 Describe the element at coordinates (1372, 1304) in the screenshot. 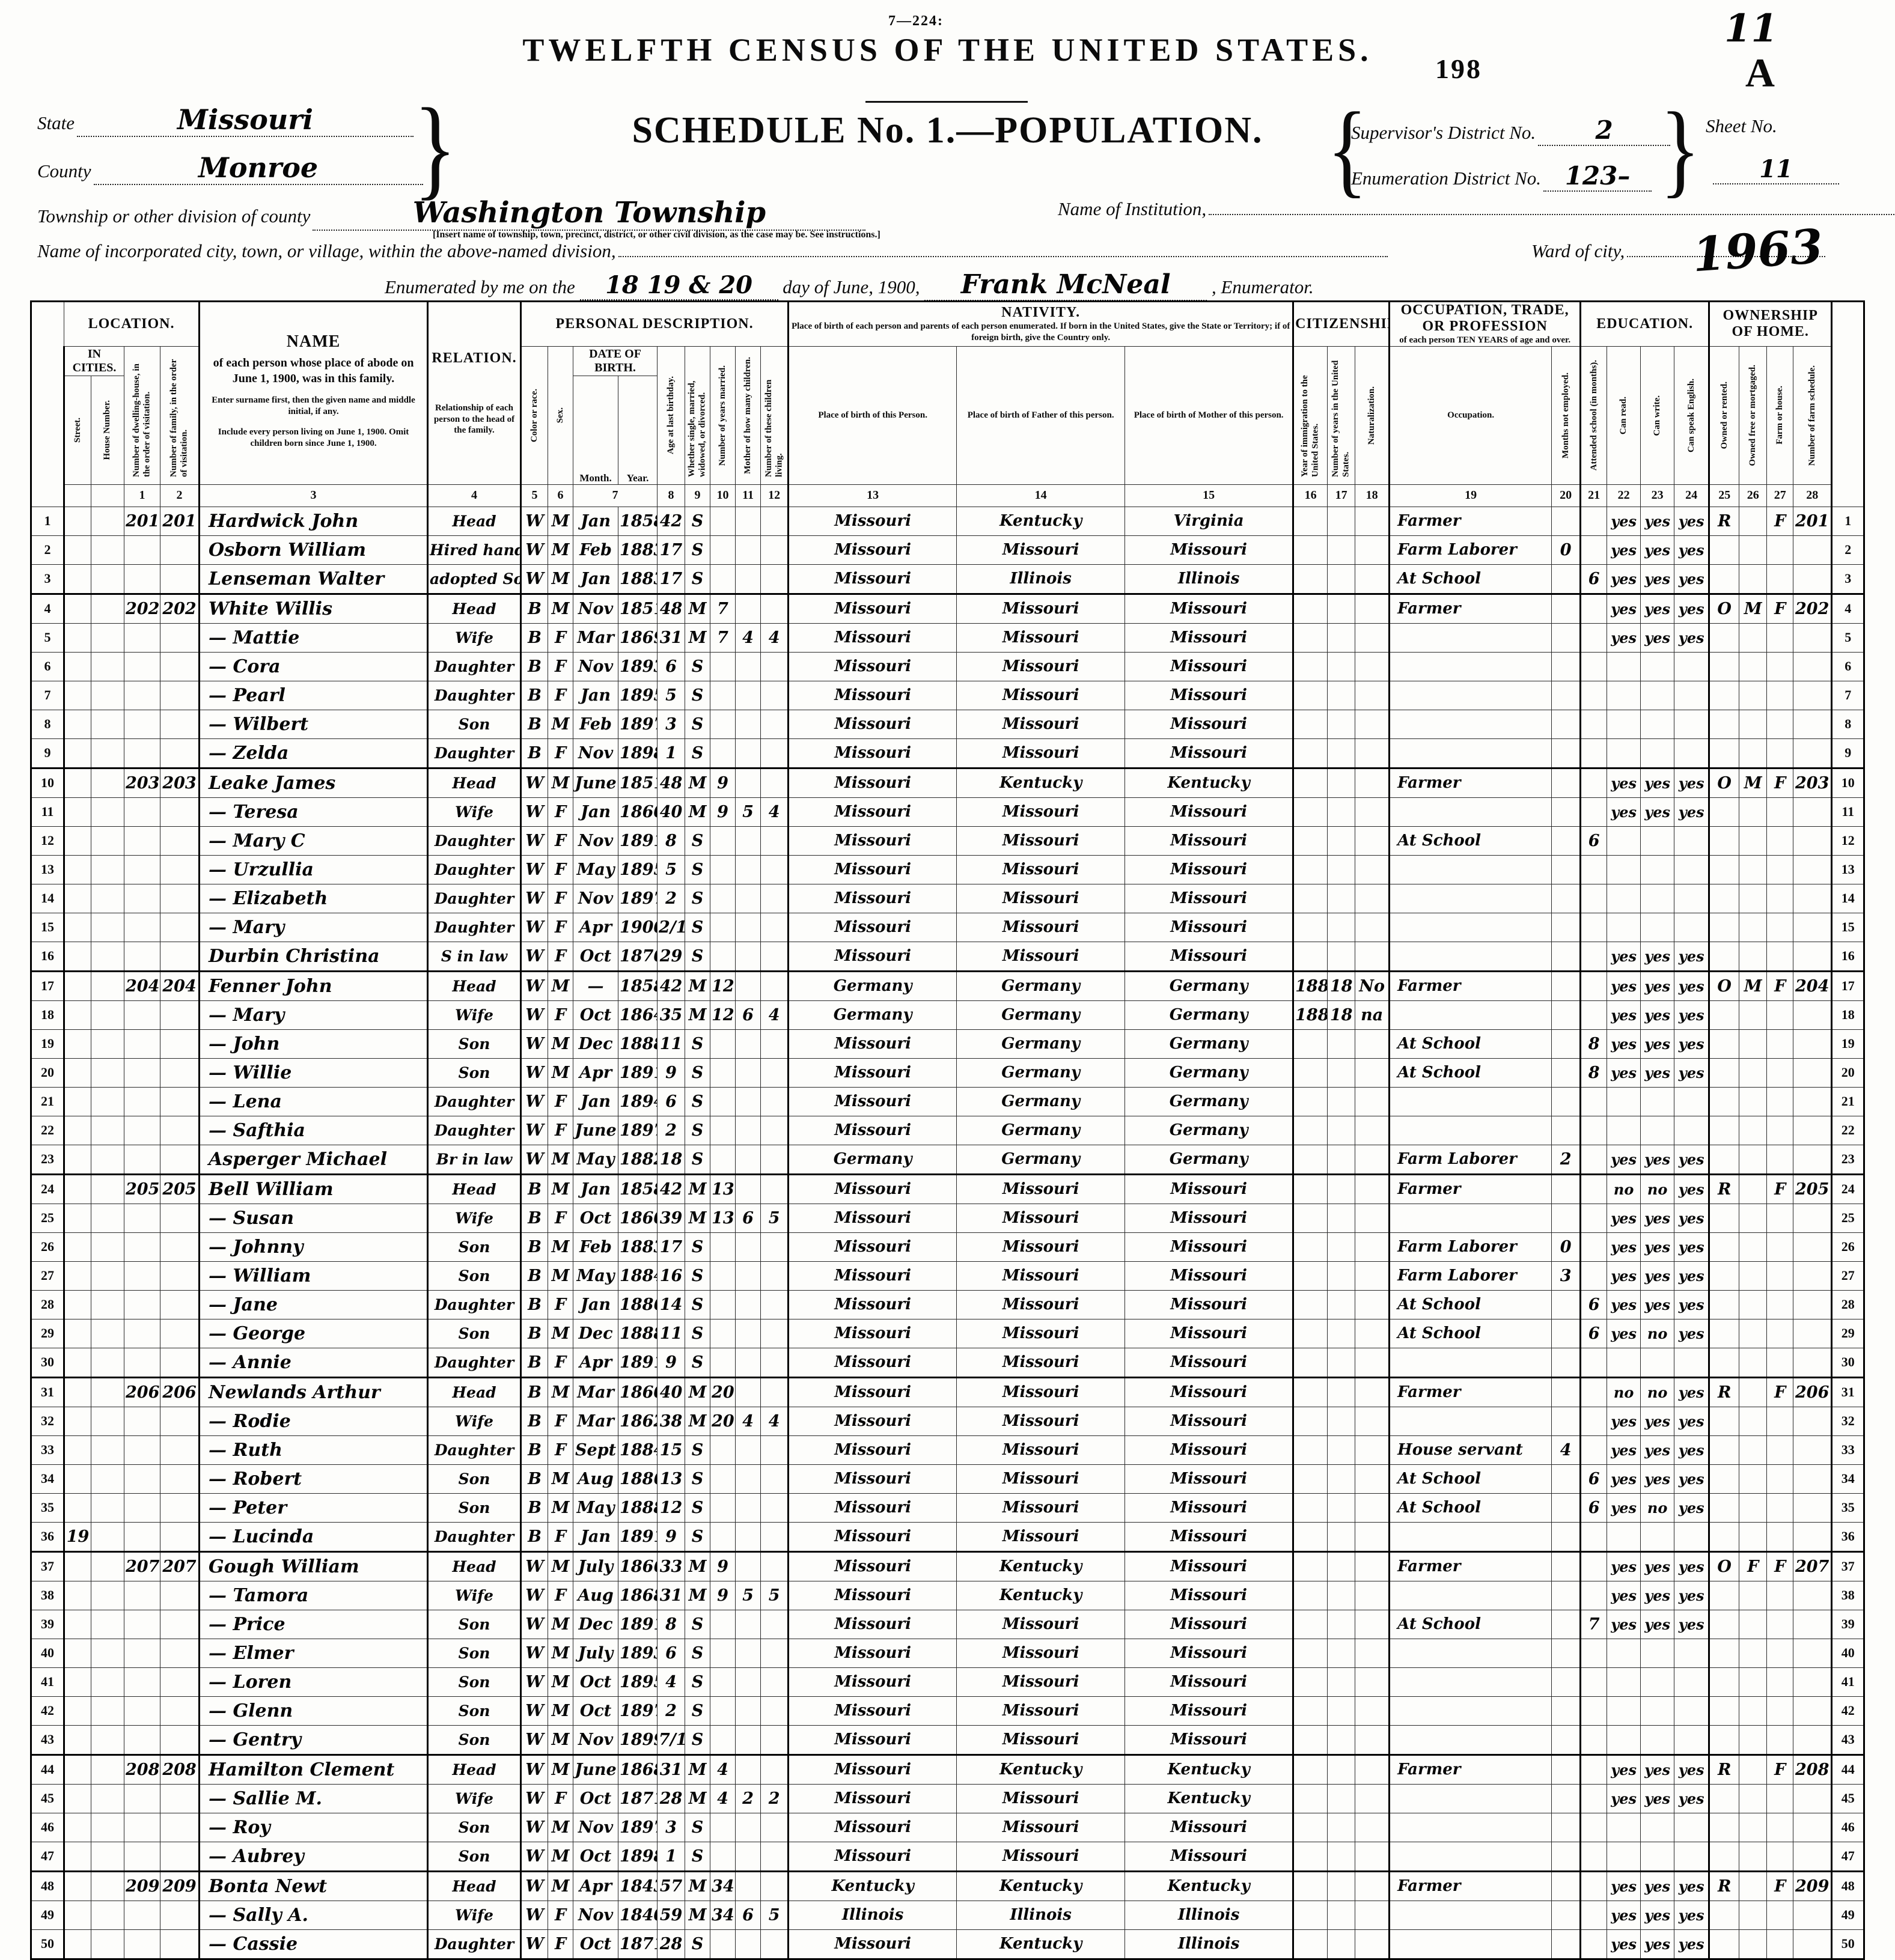

I see `cell-naturalization` at that location.